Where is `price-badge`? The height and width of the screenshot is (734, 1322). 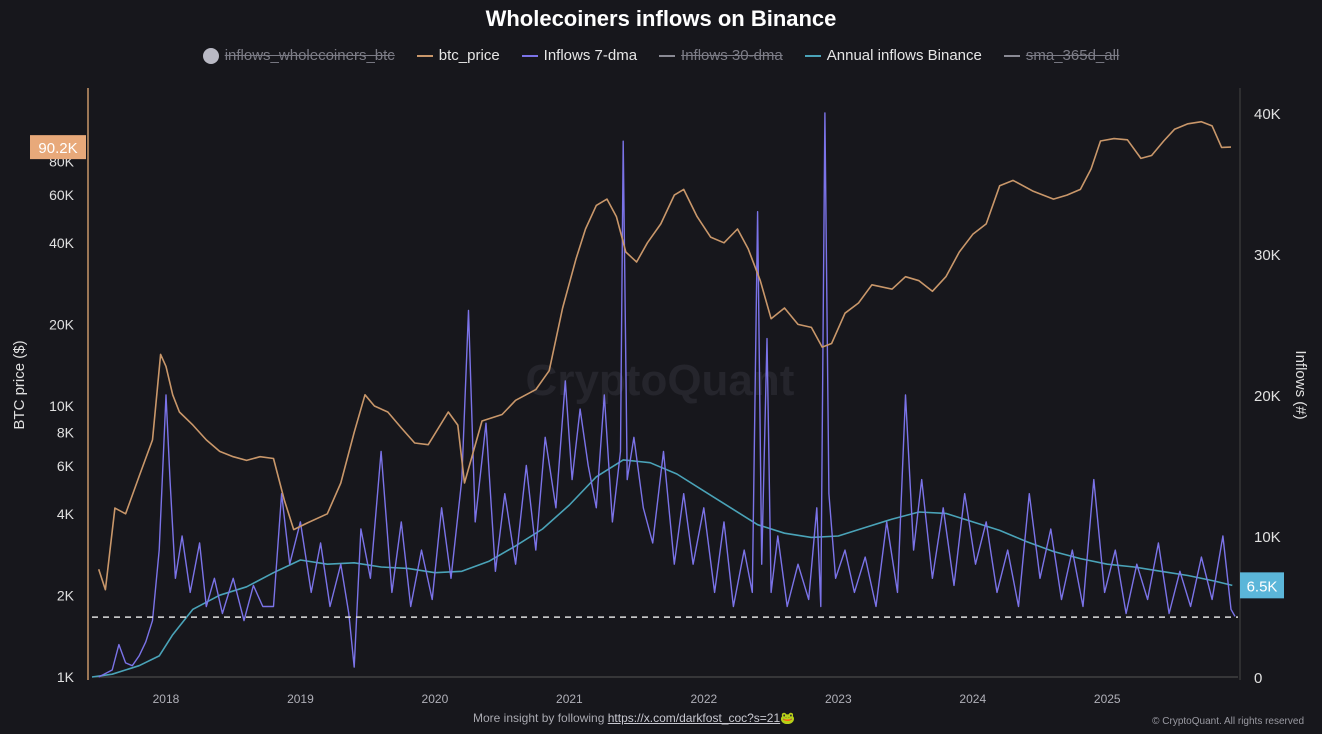
price-badge is located at coordinates (58, 147).